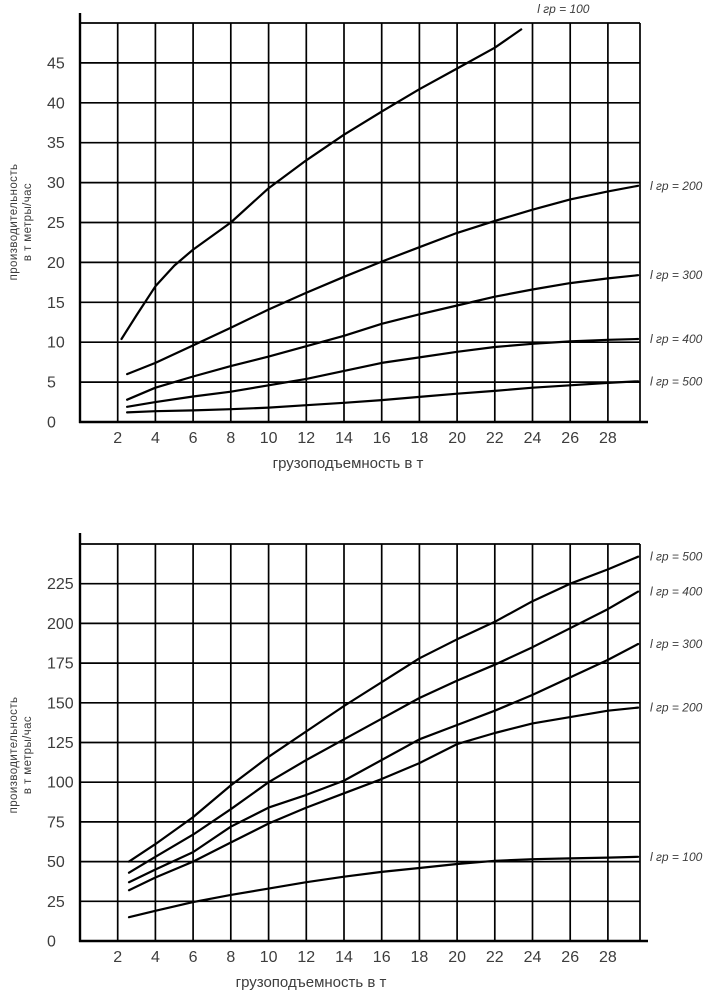 Image resolution: width=715 pixels, height=995 pixels. What do you see at coordinates (60, 743) in the screenshot?
I see `y-tick-label: 125` at bounding box center [60, 743].